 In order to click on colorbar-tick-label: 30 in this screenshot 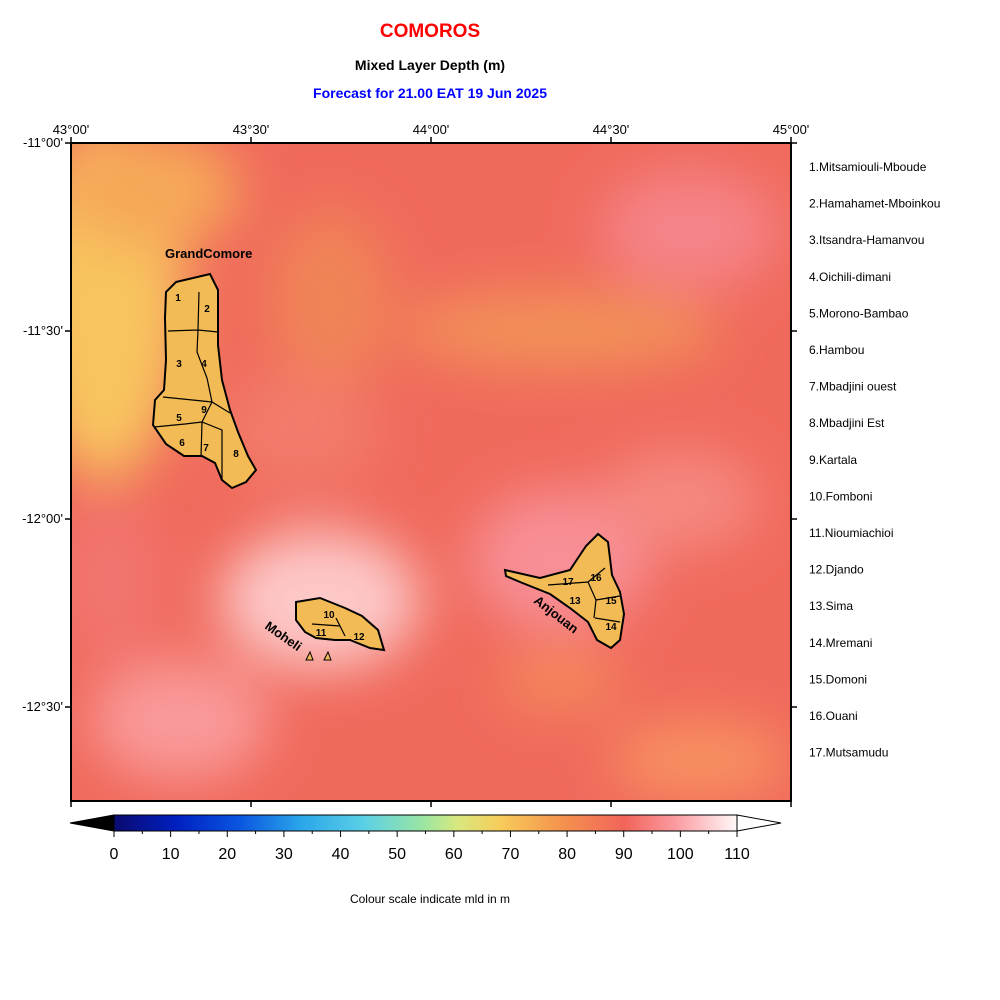, I will do `click(284, 854)`.